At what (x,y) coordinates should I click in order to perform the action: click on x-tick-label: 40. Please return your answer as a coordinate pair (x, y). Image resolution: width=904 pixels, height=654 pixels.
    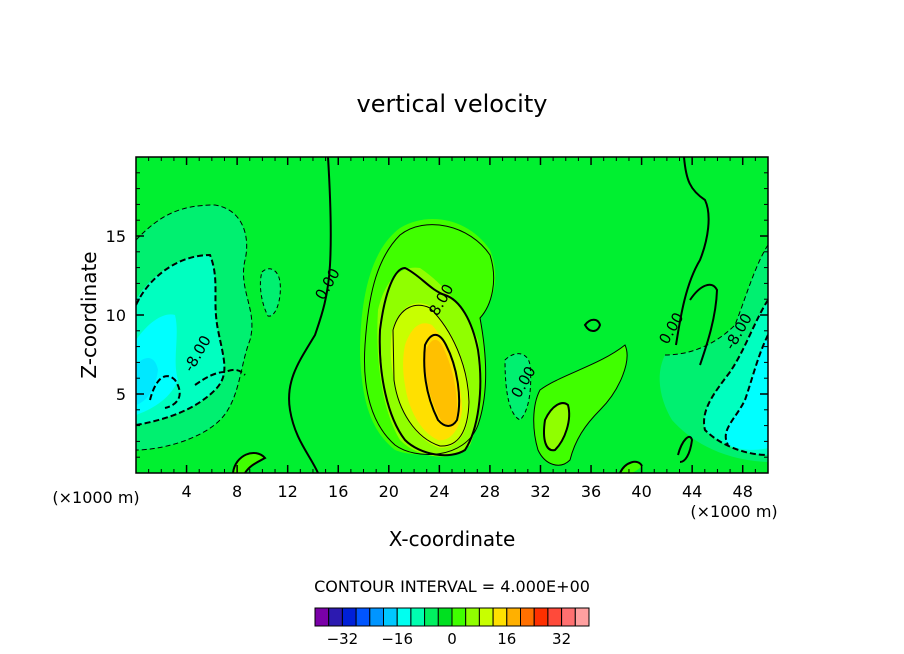
    Looking at the image, I should click on (641, 491).